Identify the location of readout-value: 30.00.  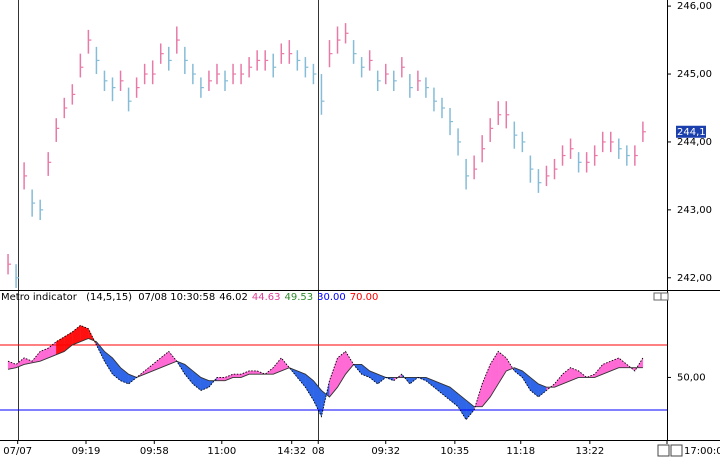
(331, 297).